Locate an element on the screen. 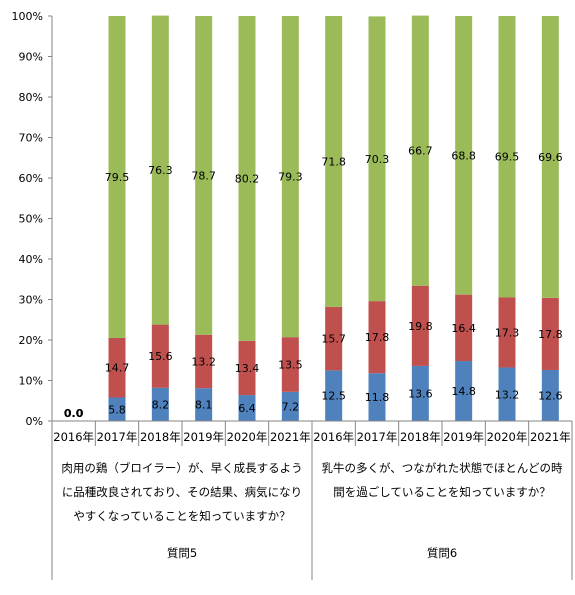 The height and width of the screenshot is (595, 575). y-tick-label: 100% is located at coordinates (27, 16).